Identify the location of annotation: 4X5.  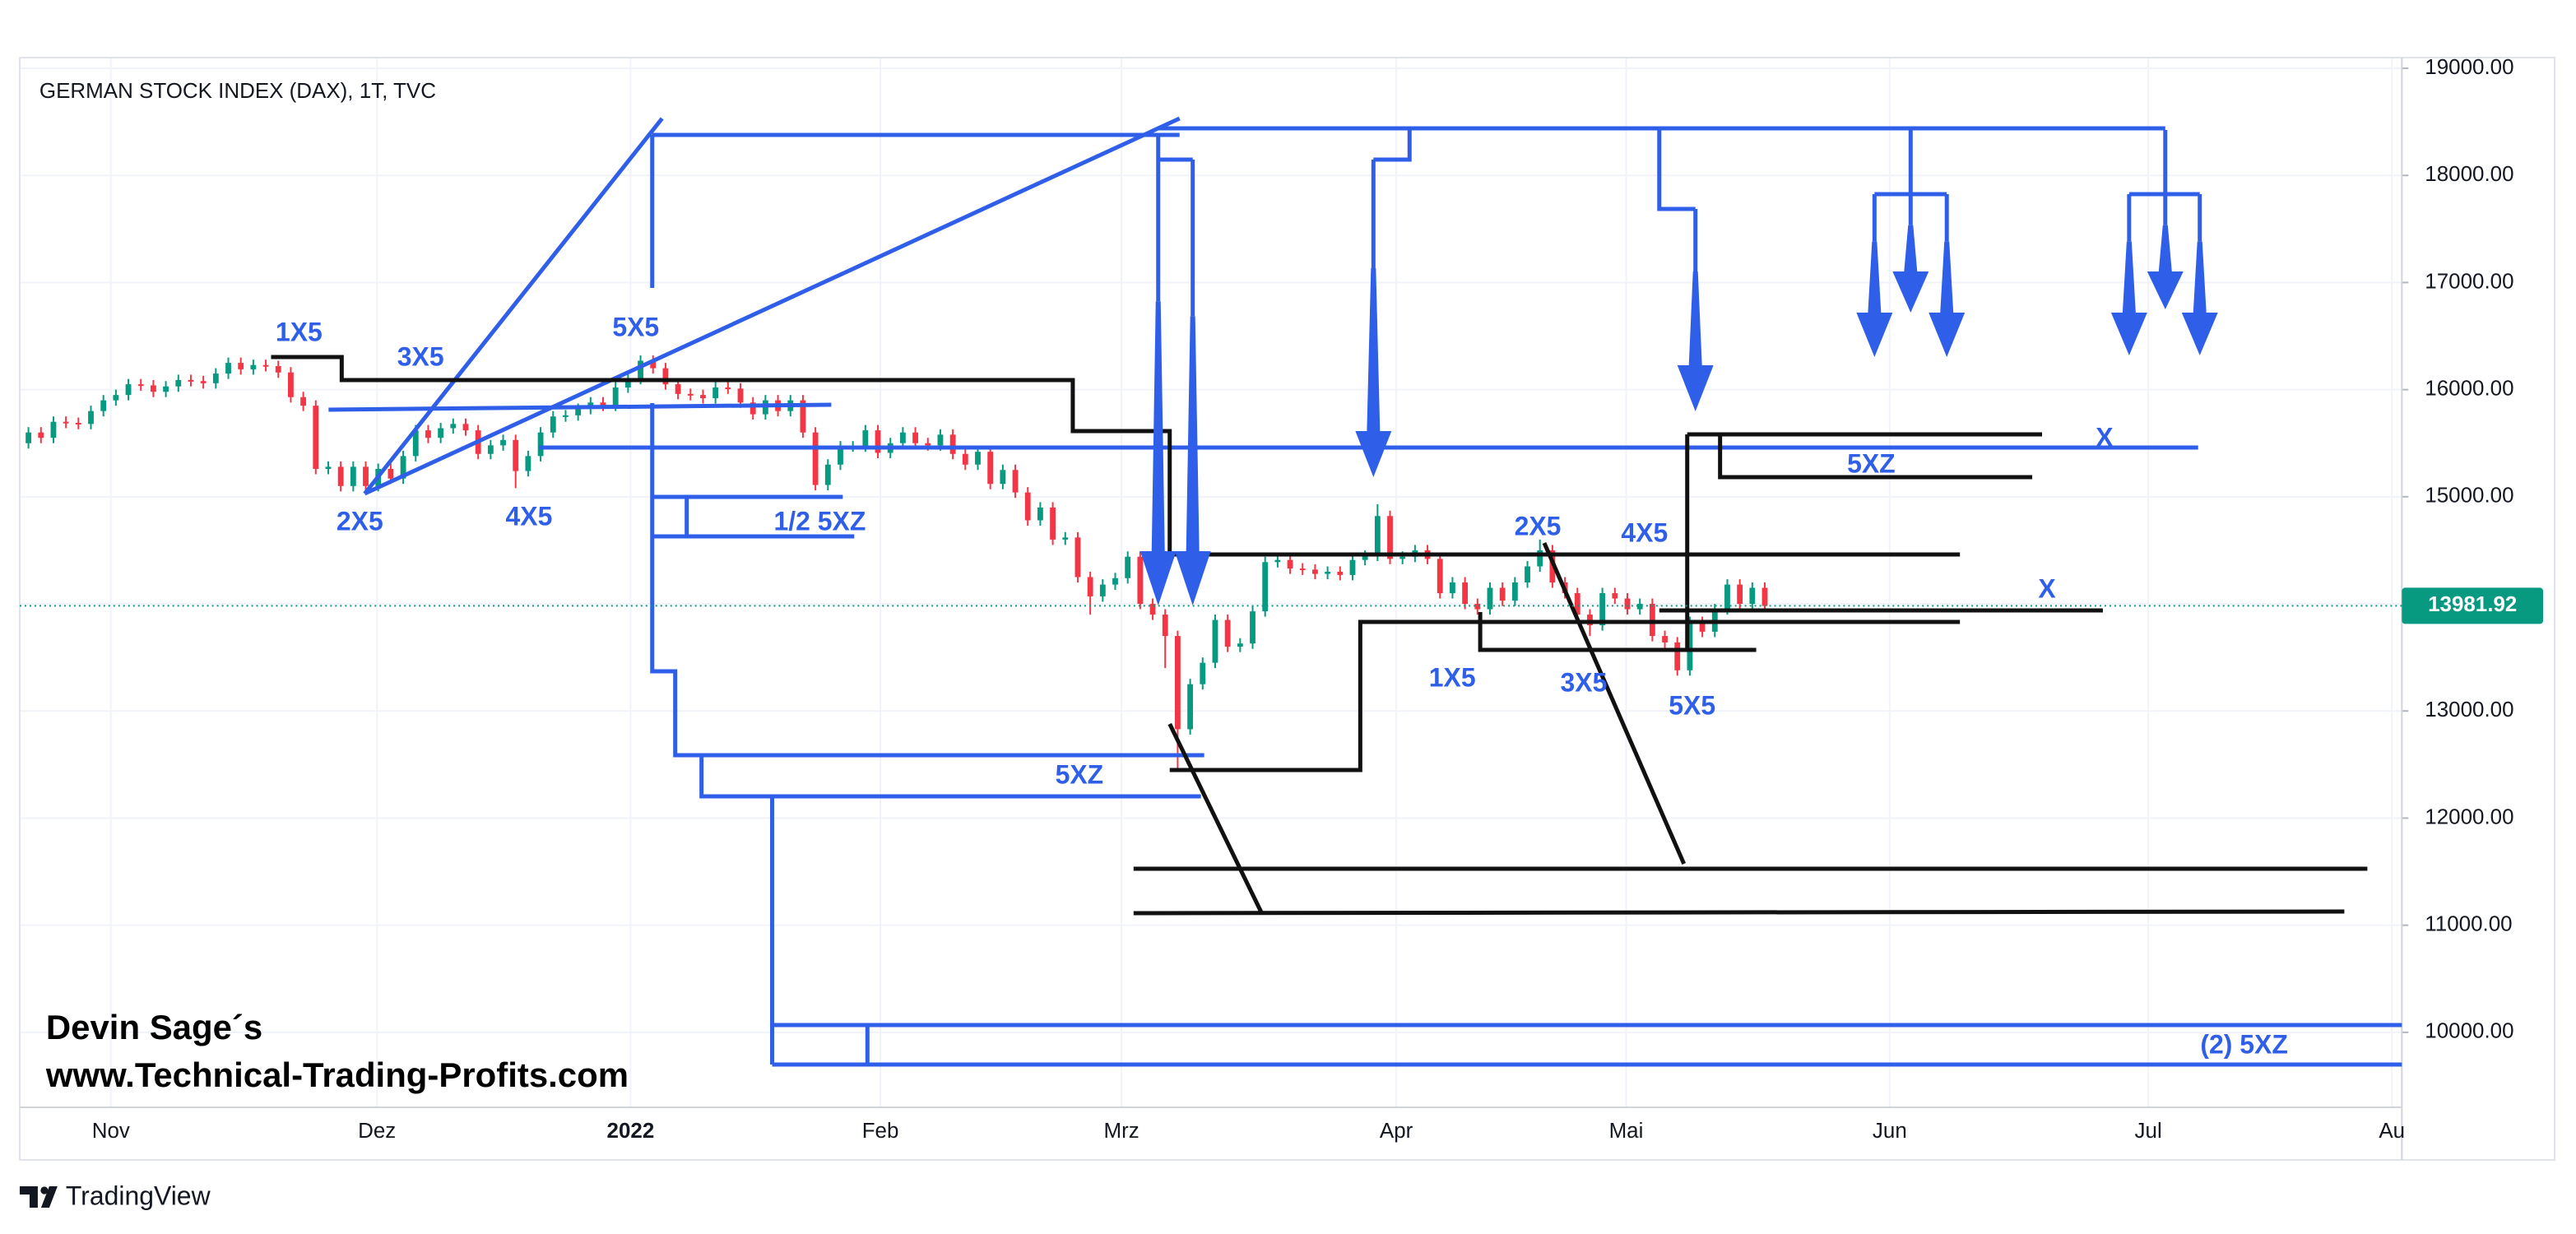
(1645, 532).